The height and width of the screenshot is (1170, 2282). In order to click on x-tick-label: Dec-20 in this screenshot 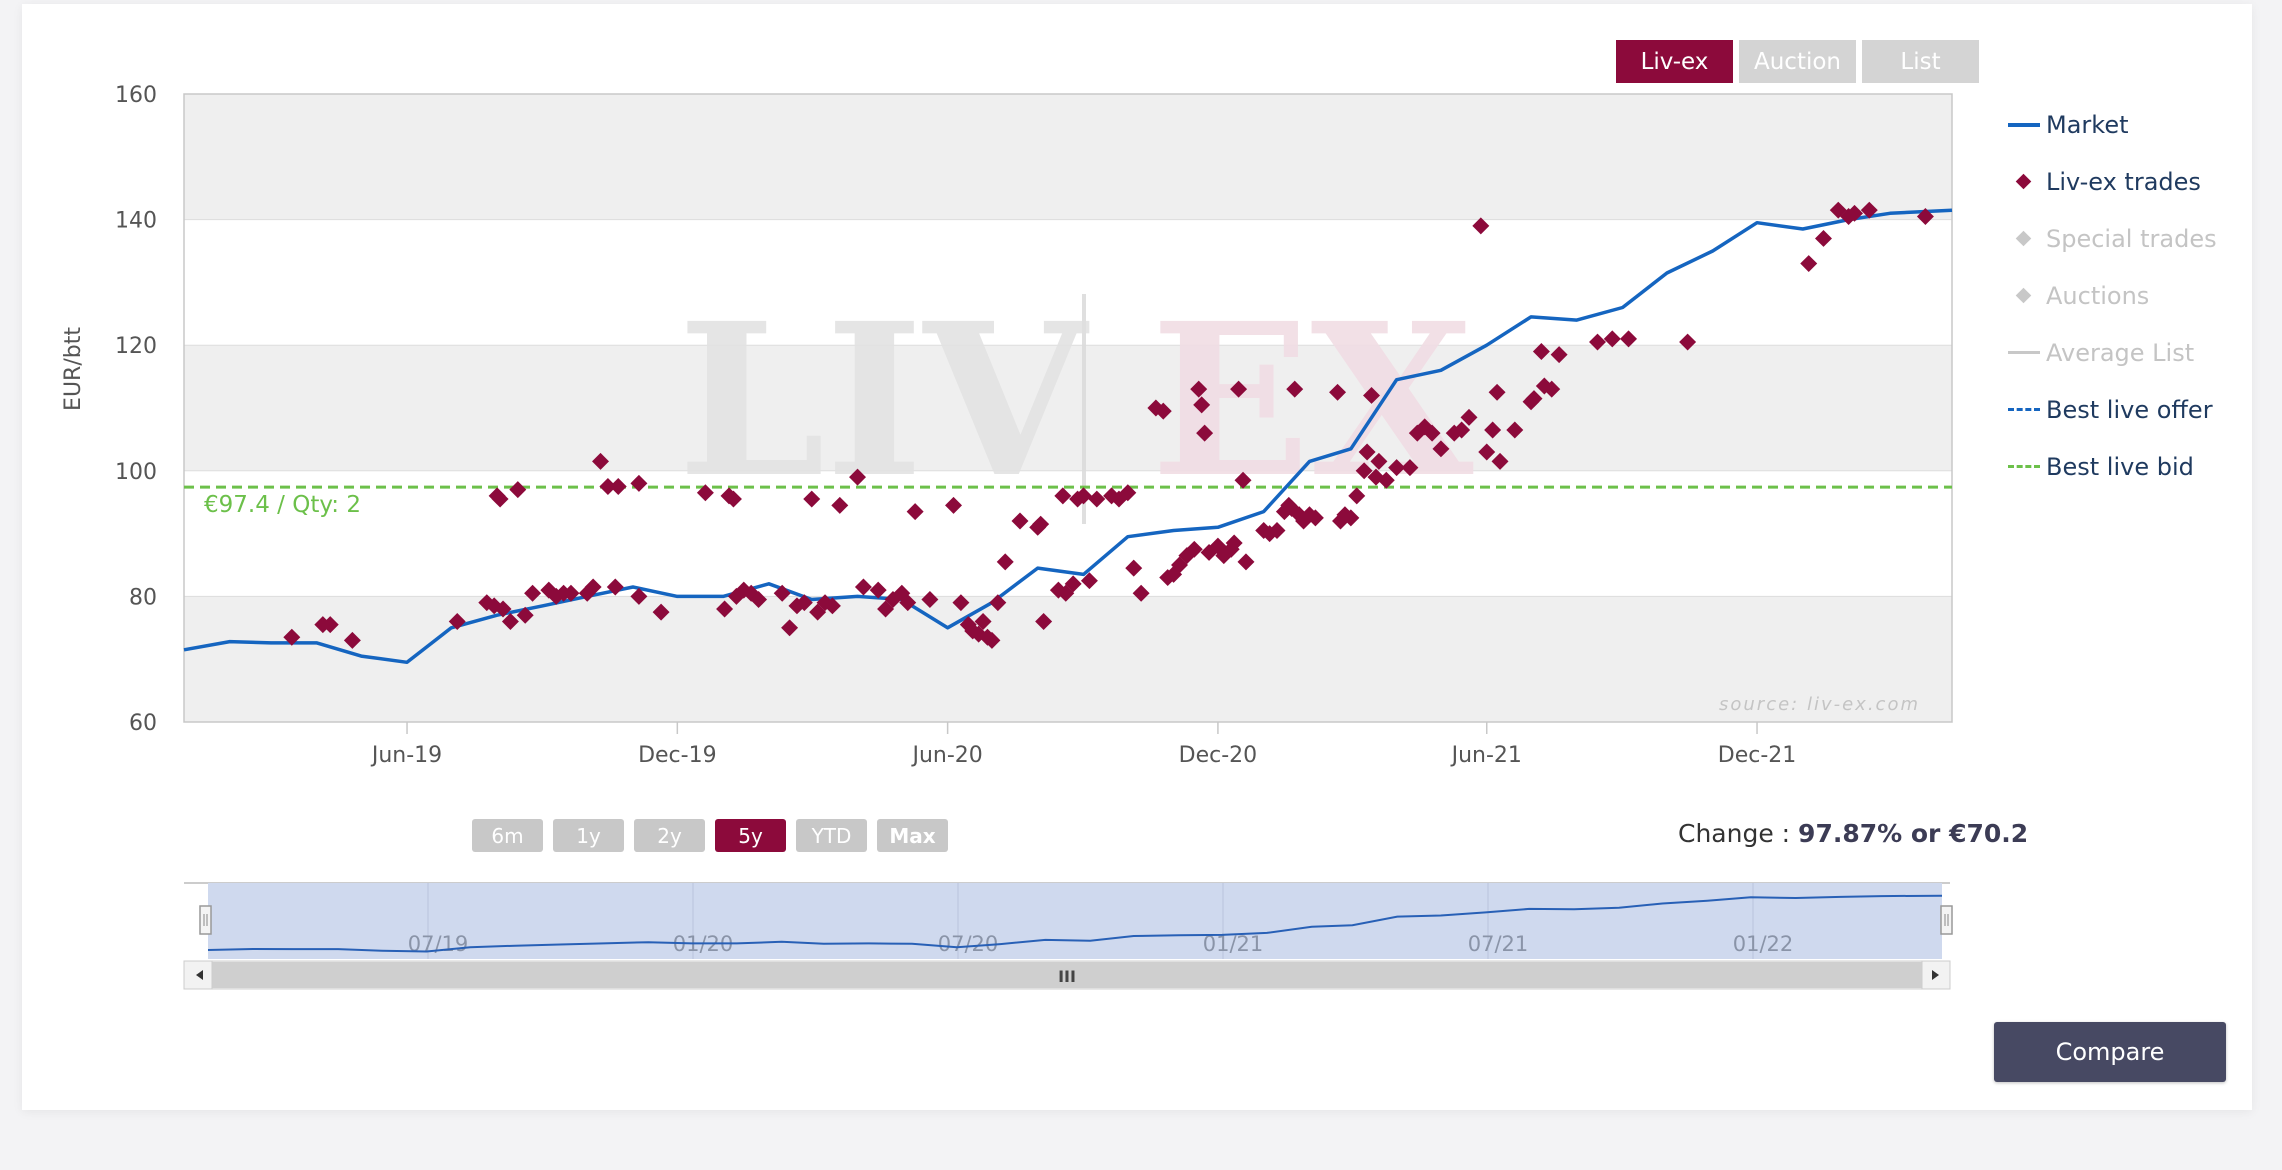, I will do `click(1218, 755)`.